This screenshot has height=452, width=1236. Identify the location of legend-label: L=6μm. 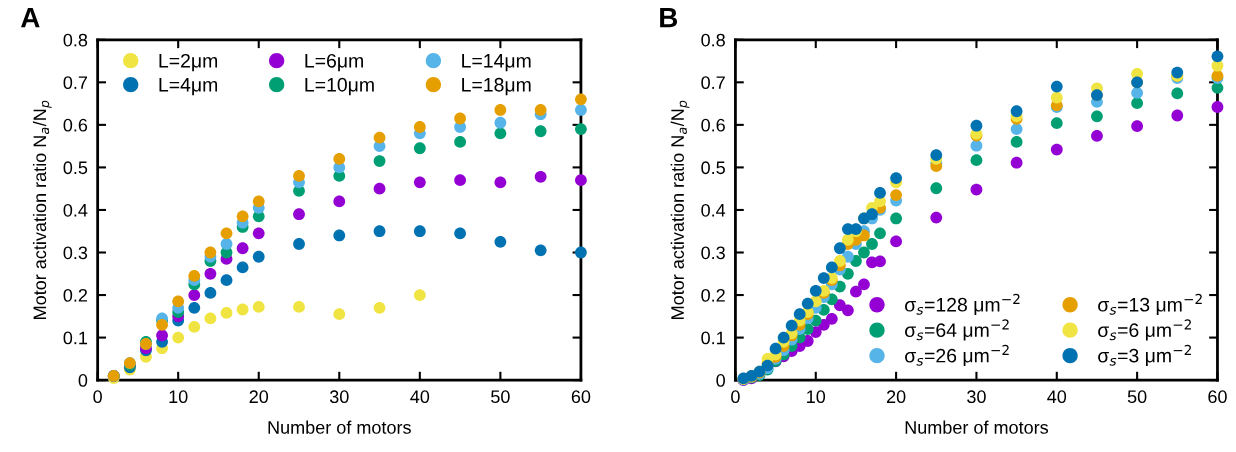
(334, 62).